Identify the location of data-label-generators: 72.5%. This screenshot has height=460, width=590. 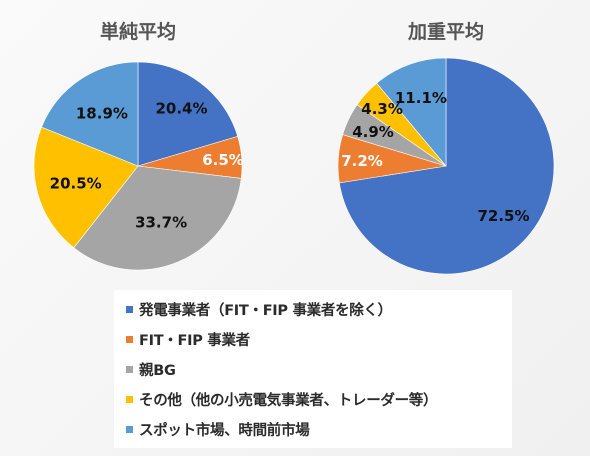
(503, 216).